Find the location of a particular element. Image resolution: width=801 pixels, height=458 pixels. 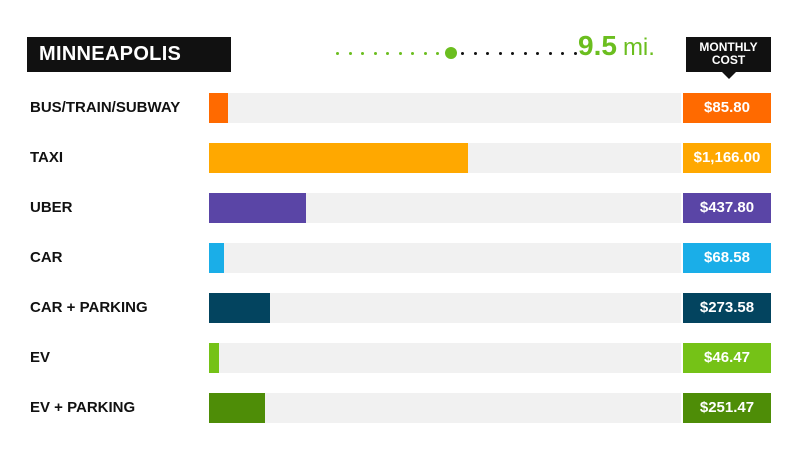

chart-row: CAR $68.58 is located at coordinates (400, 258).